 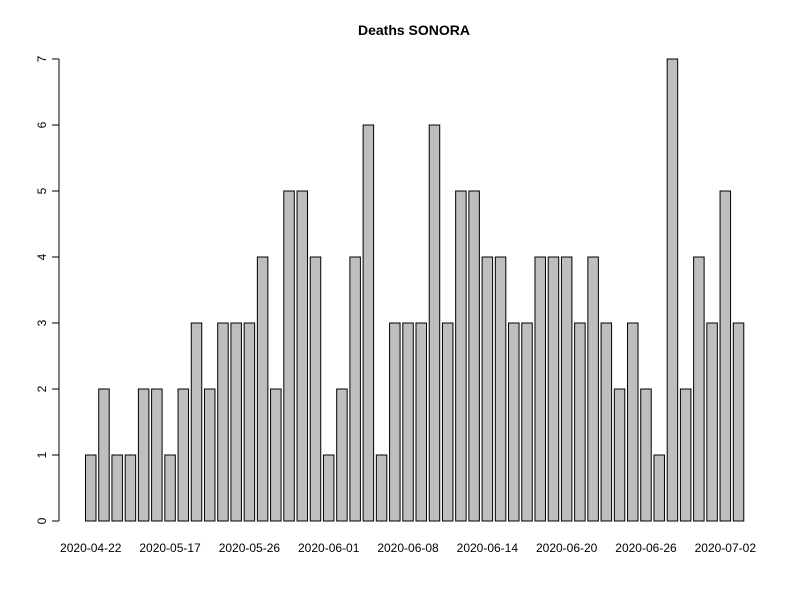 I want to click on x-tick-label: 2020-04-22, so click(x=91, y=548).